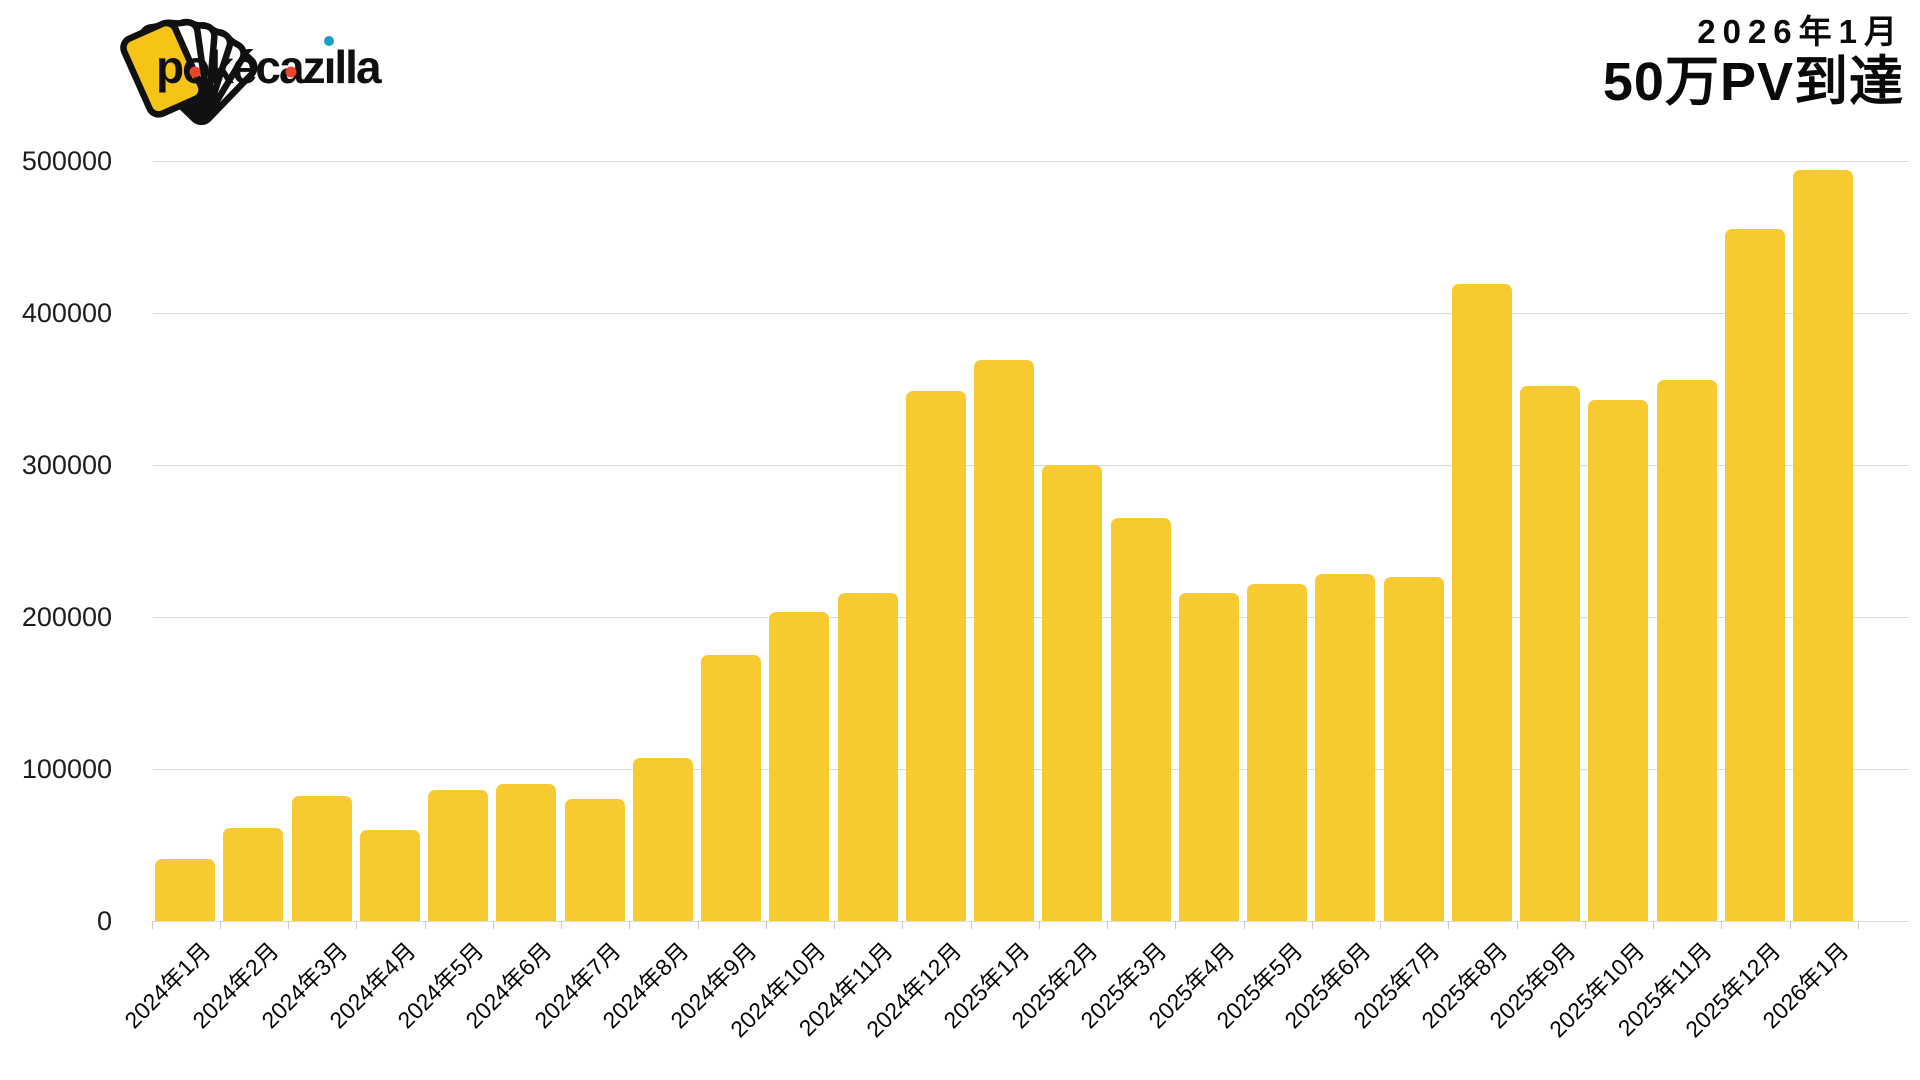 The height and width of the screenshot is (1080, 1920). I want to click on bar-2025年7月, so click(1413, 749).